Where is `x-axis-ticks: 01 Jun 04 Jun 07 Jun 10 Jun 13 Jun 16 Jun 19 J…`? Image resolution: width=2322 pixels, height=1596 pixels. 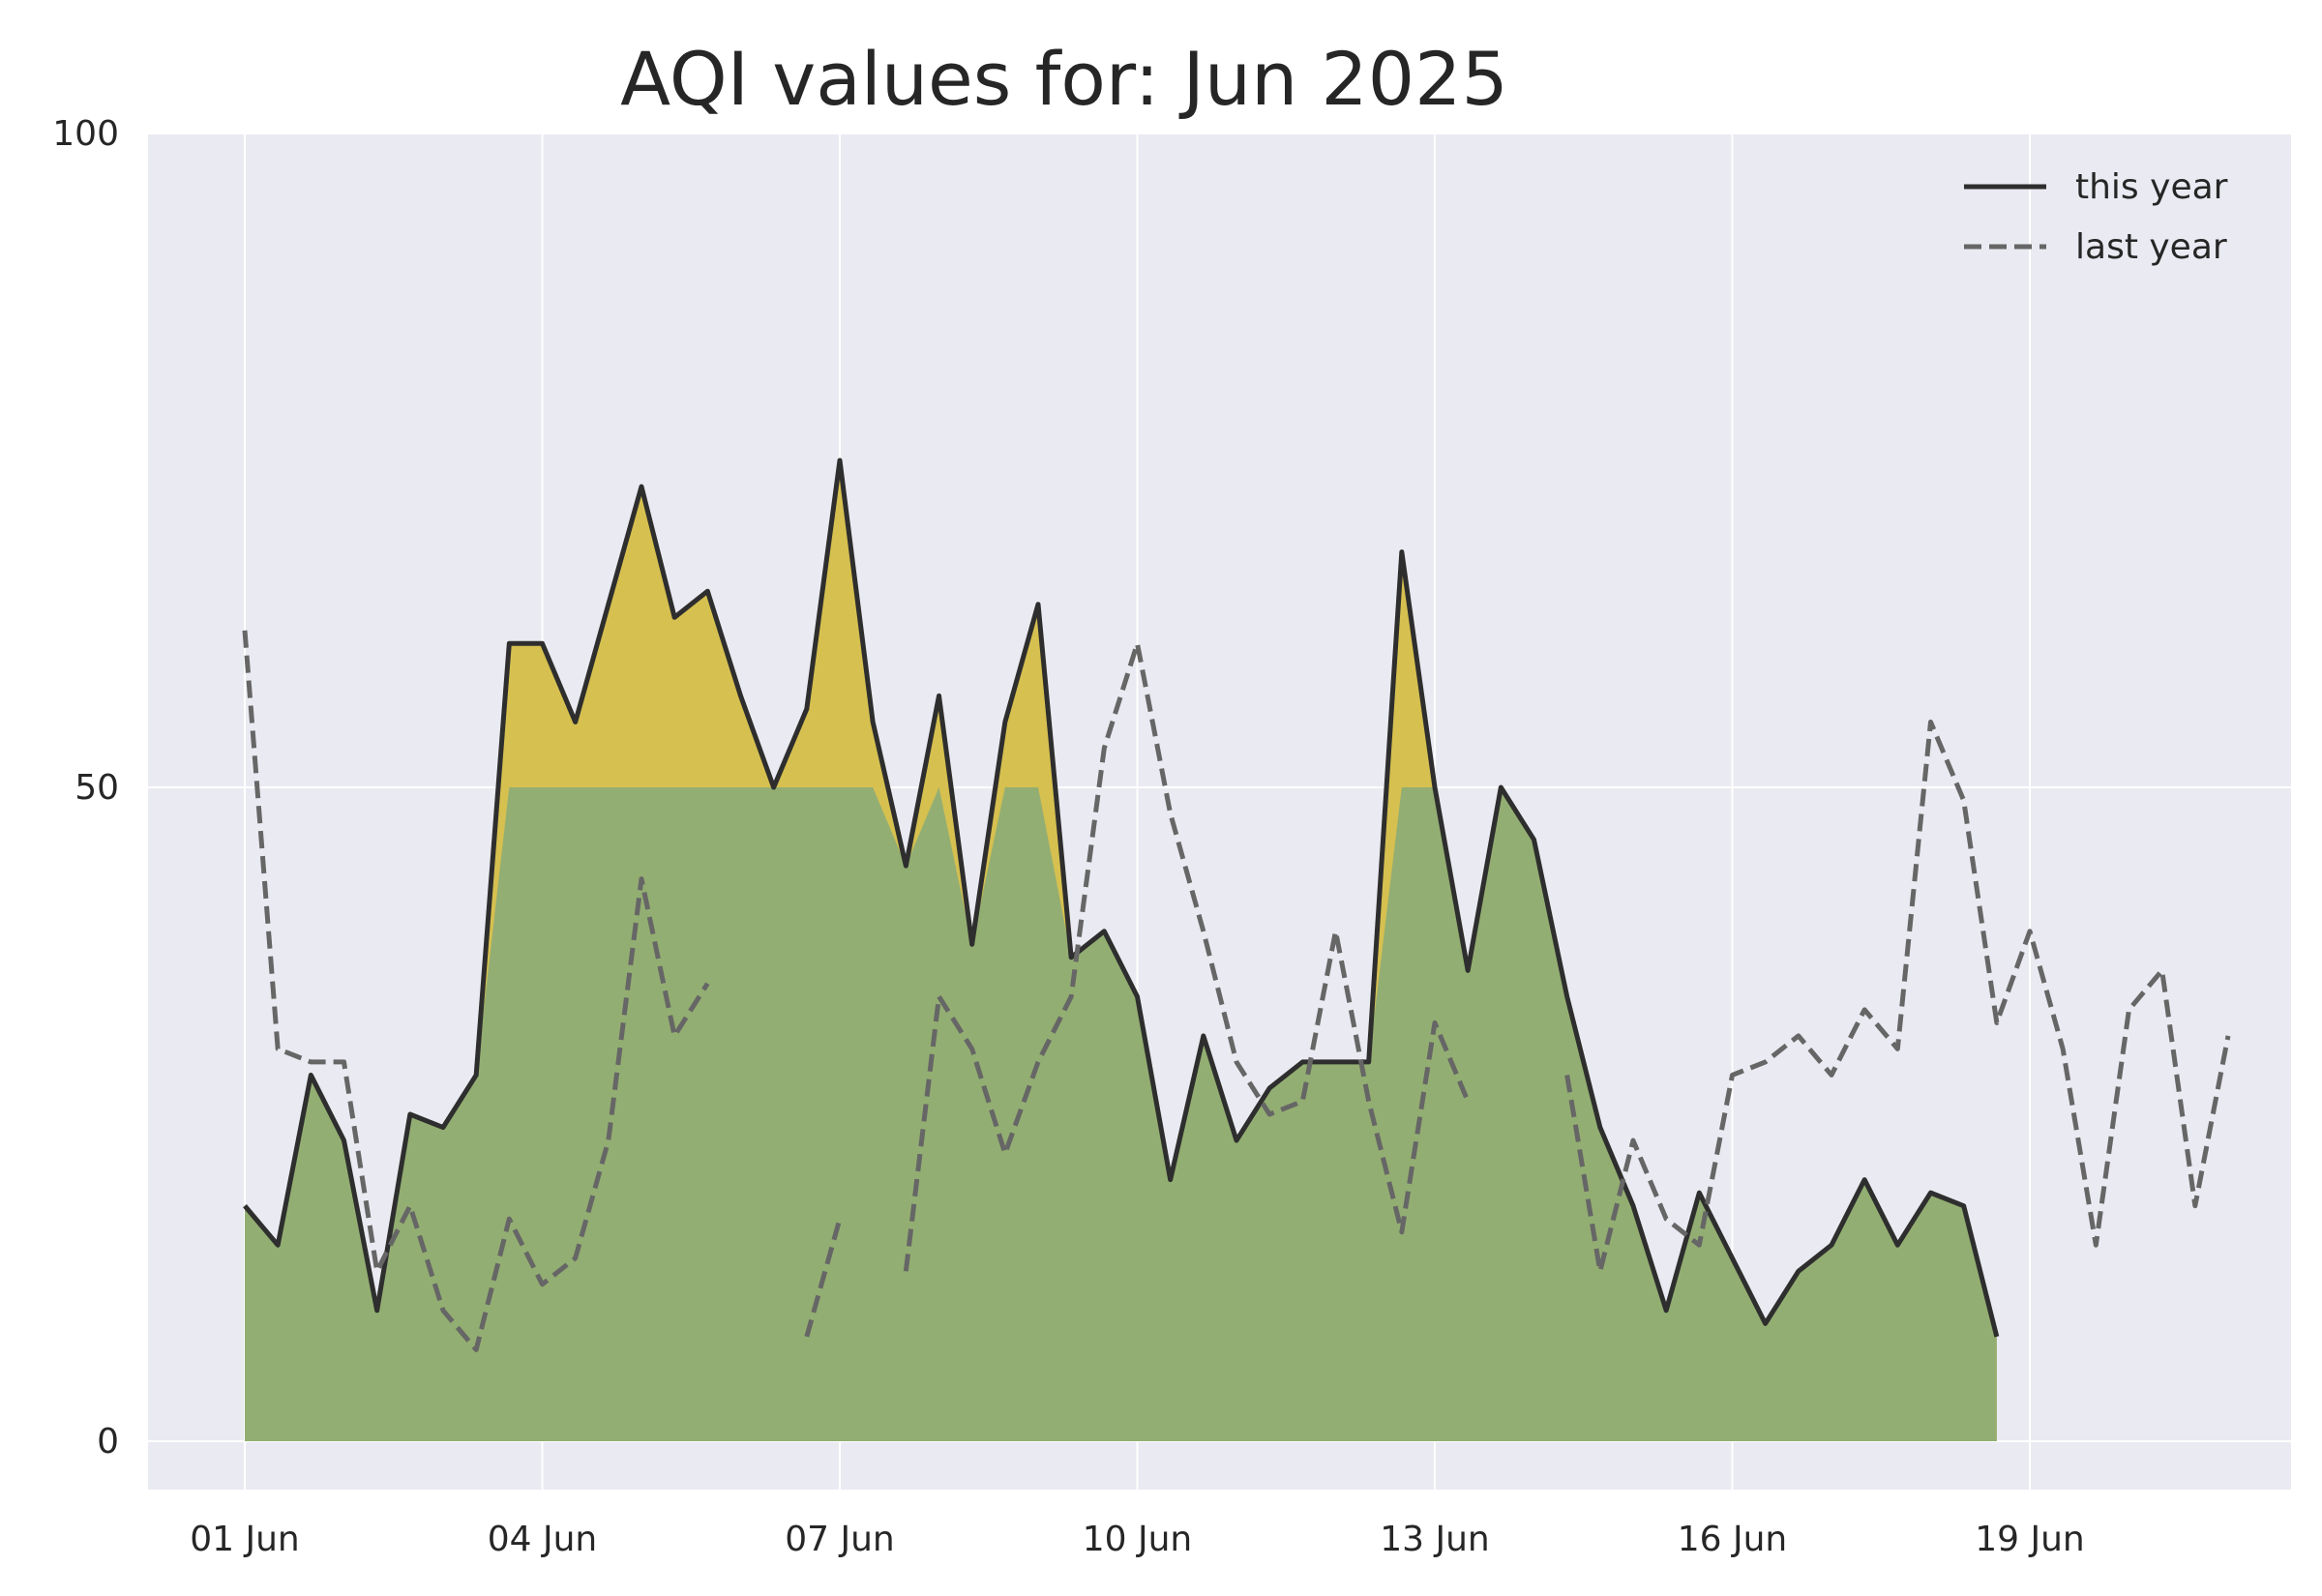 x-axis-ticks: 01 Jun 04 Jun 07 Jun 10 Jun 13 Jun 16 Jun 19 J… is located at coordinates (1137, 1539).